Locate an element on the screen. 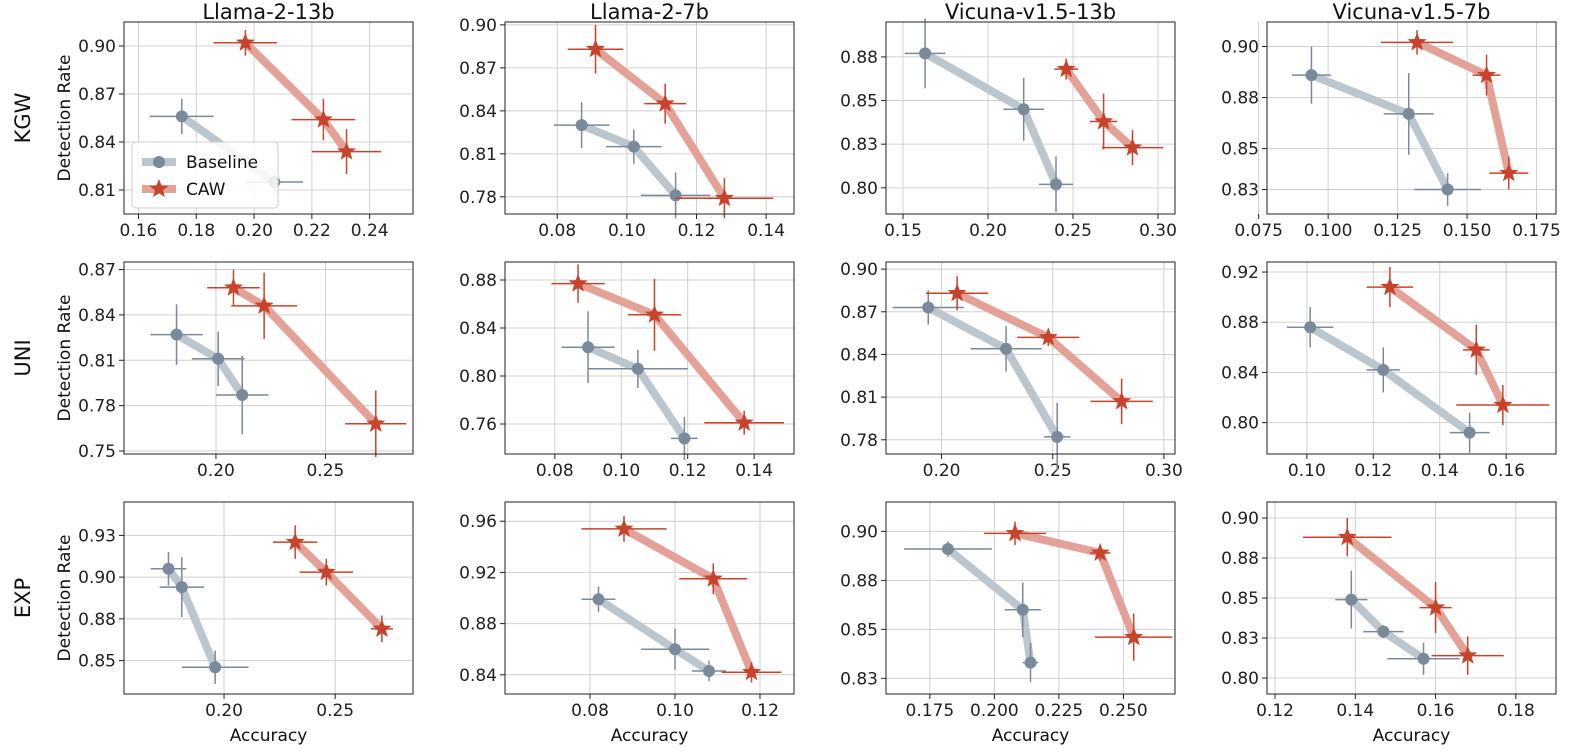  subplot-uni-2: 0.20 0.25 0.30 0.78 0.81 0.84 0.87 0.90 is located at coordinates (1011, 370).